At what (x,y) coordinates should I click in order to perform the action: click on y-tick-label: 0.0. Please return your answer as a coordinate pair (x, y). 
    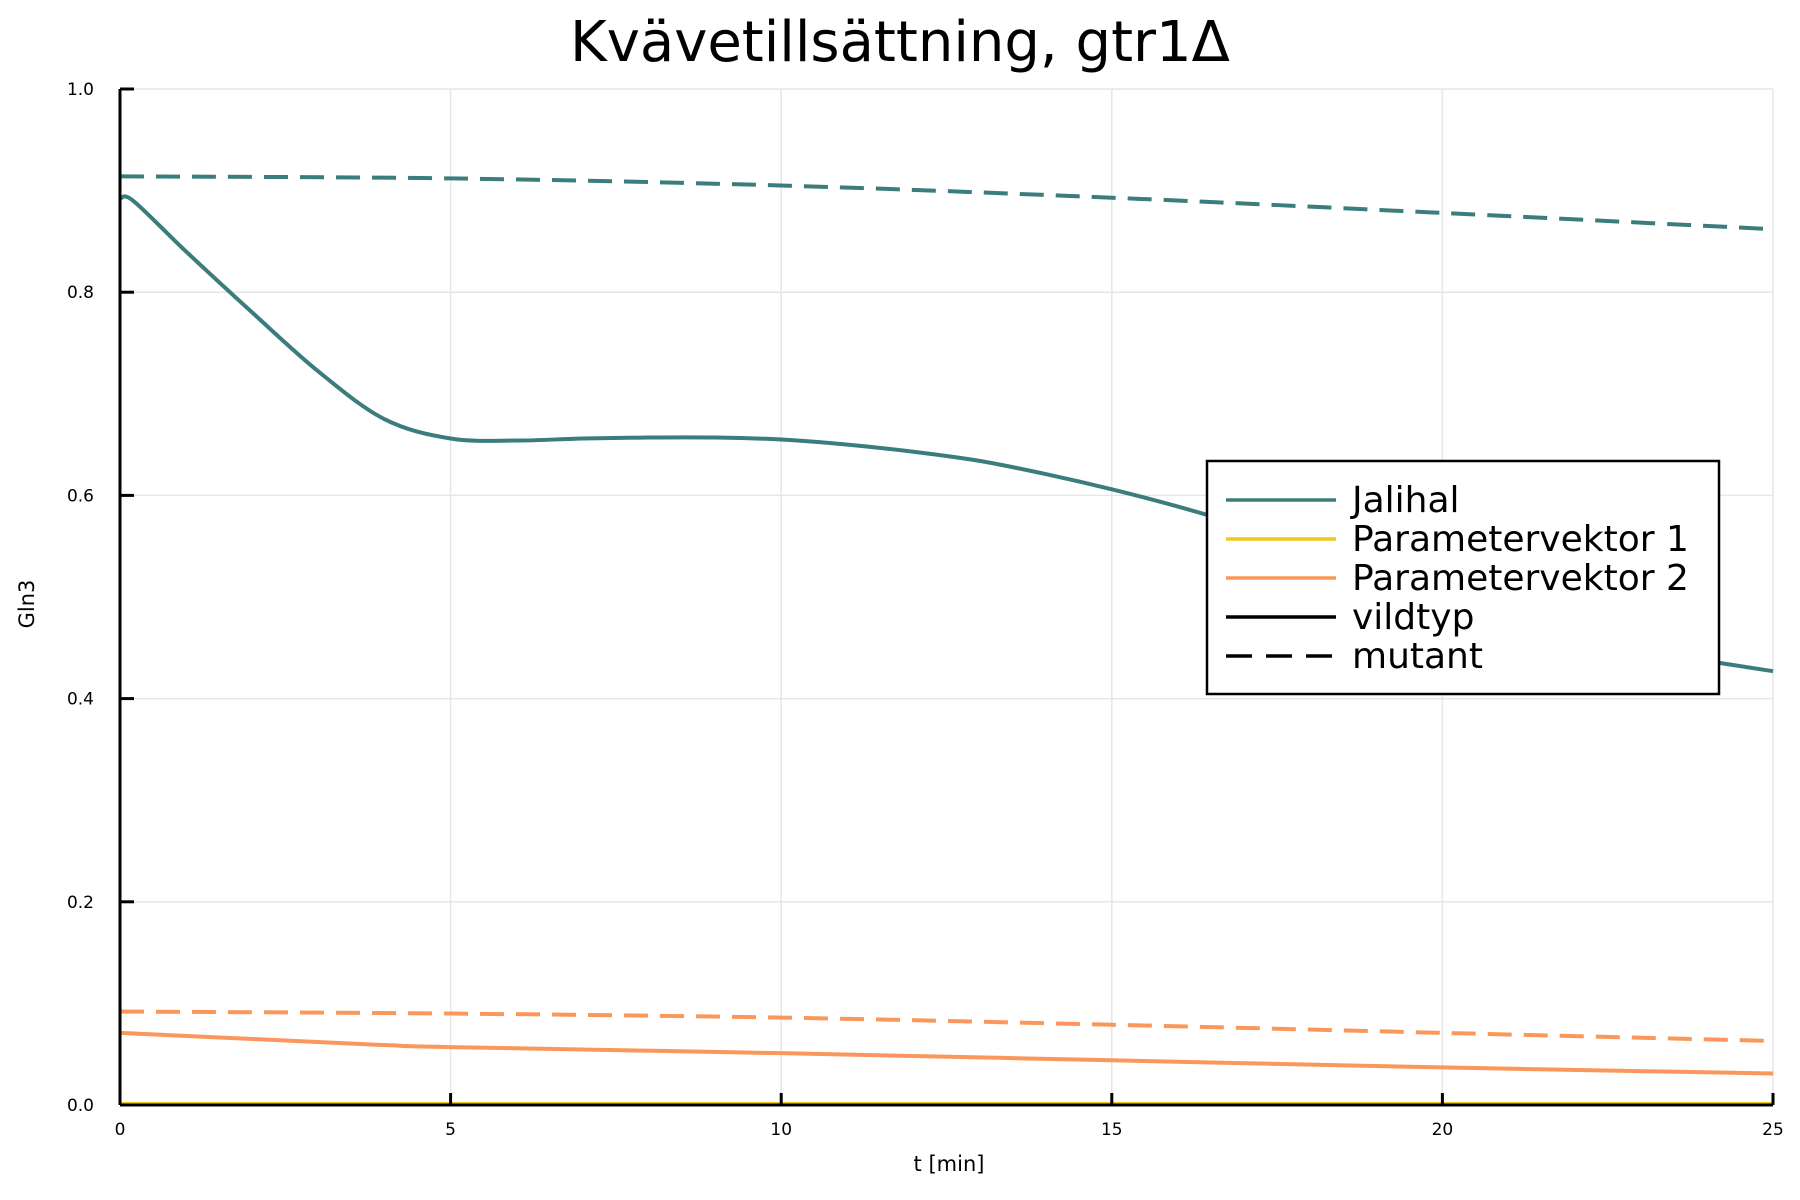
    Looking at the image, I should click on (80, 1106).